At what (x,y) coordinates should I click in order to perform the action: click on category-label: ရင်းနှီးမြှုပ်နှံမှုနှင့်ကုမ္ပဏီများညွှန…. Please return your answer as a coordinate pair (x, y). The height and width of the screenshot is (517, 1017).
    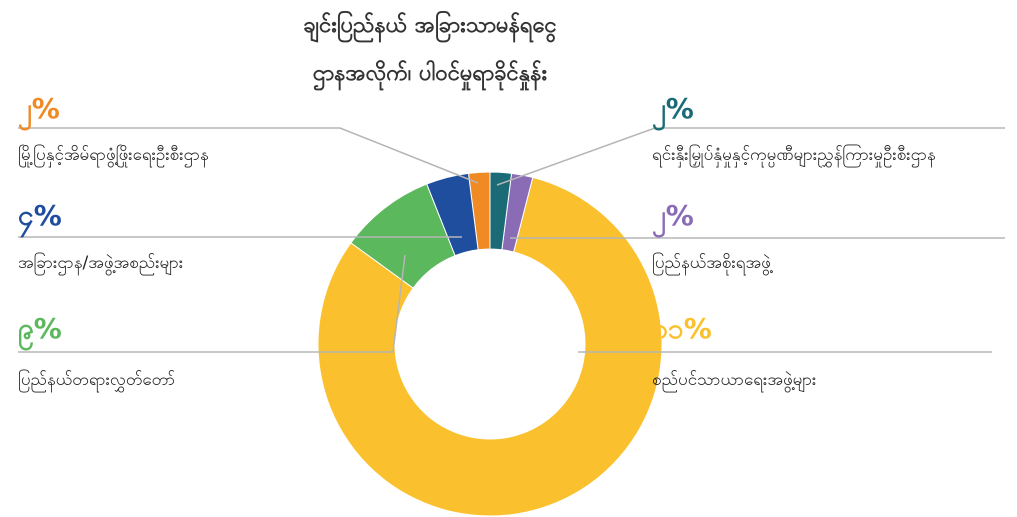
    Looking at the image, I should click on (794, 155).